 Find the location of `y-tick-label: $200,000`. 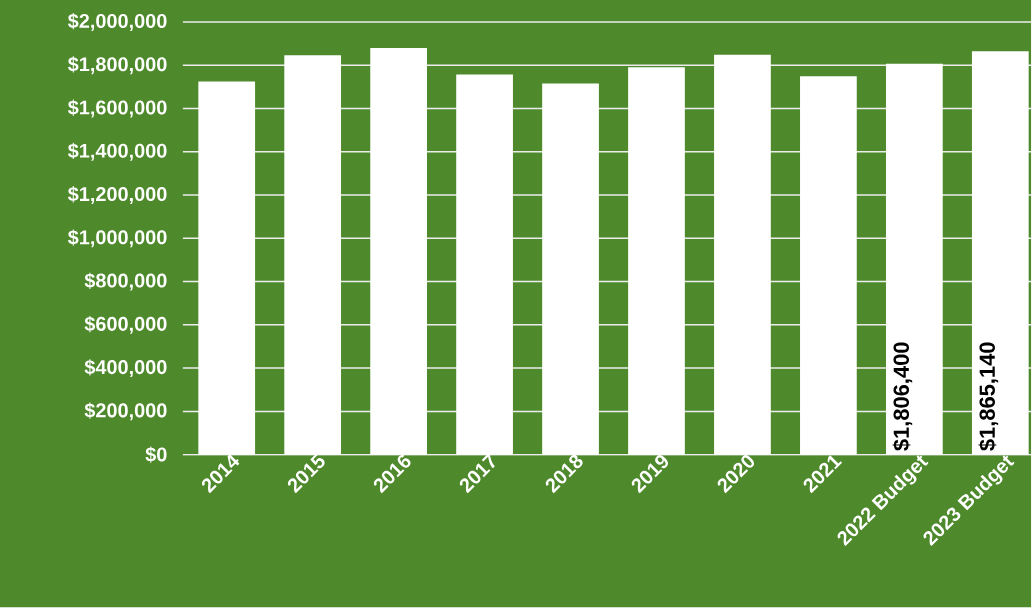

y-tick-label: $200,000 is located at coordinates (125, 411).